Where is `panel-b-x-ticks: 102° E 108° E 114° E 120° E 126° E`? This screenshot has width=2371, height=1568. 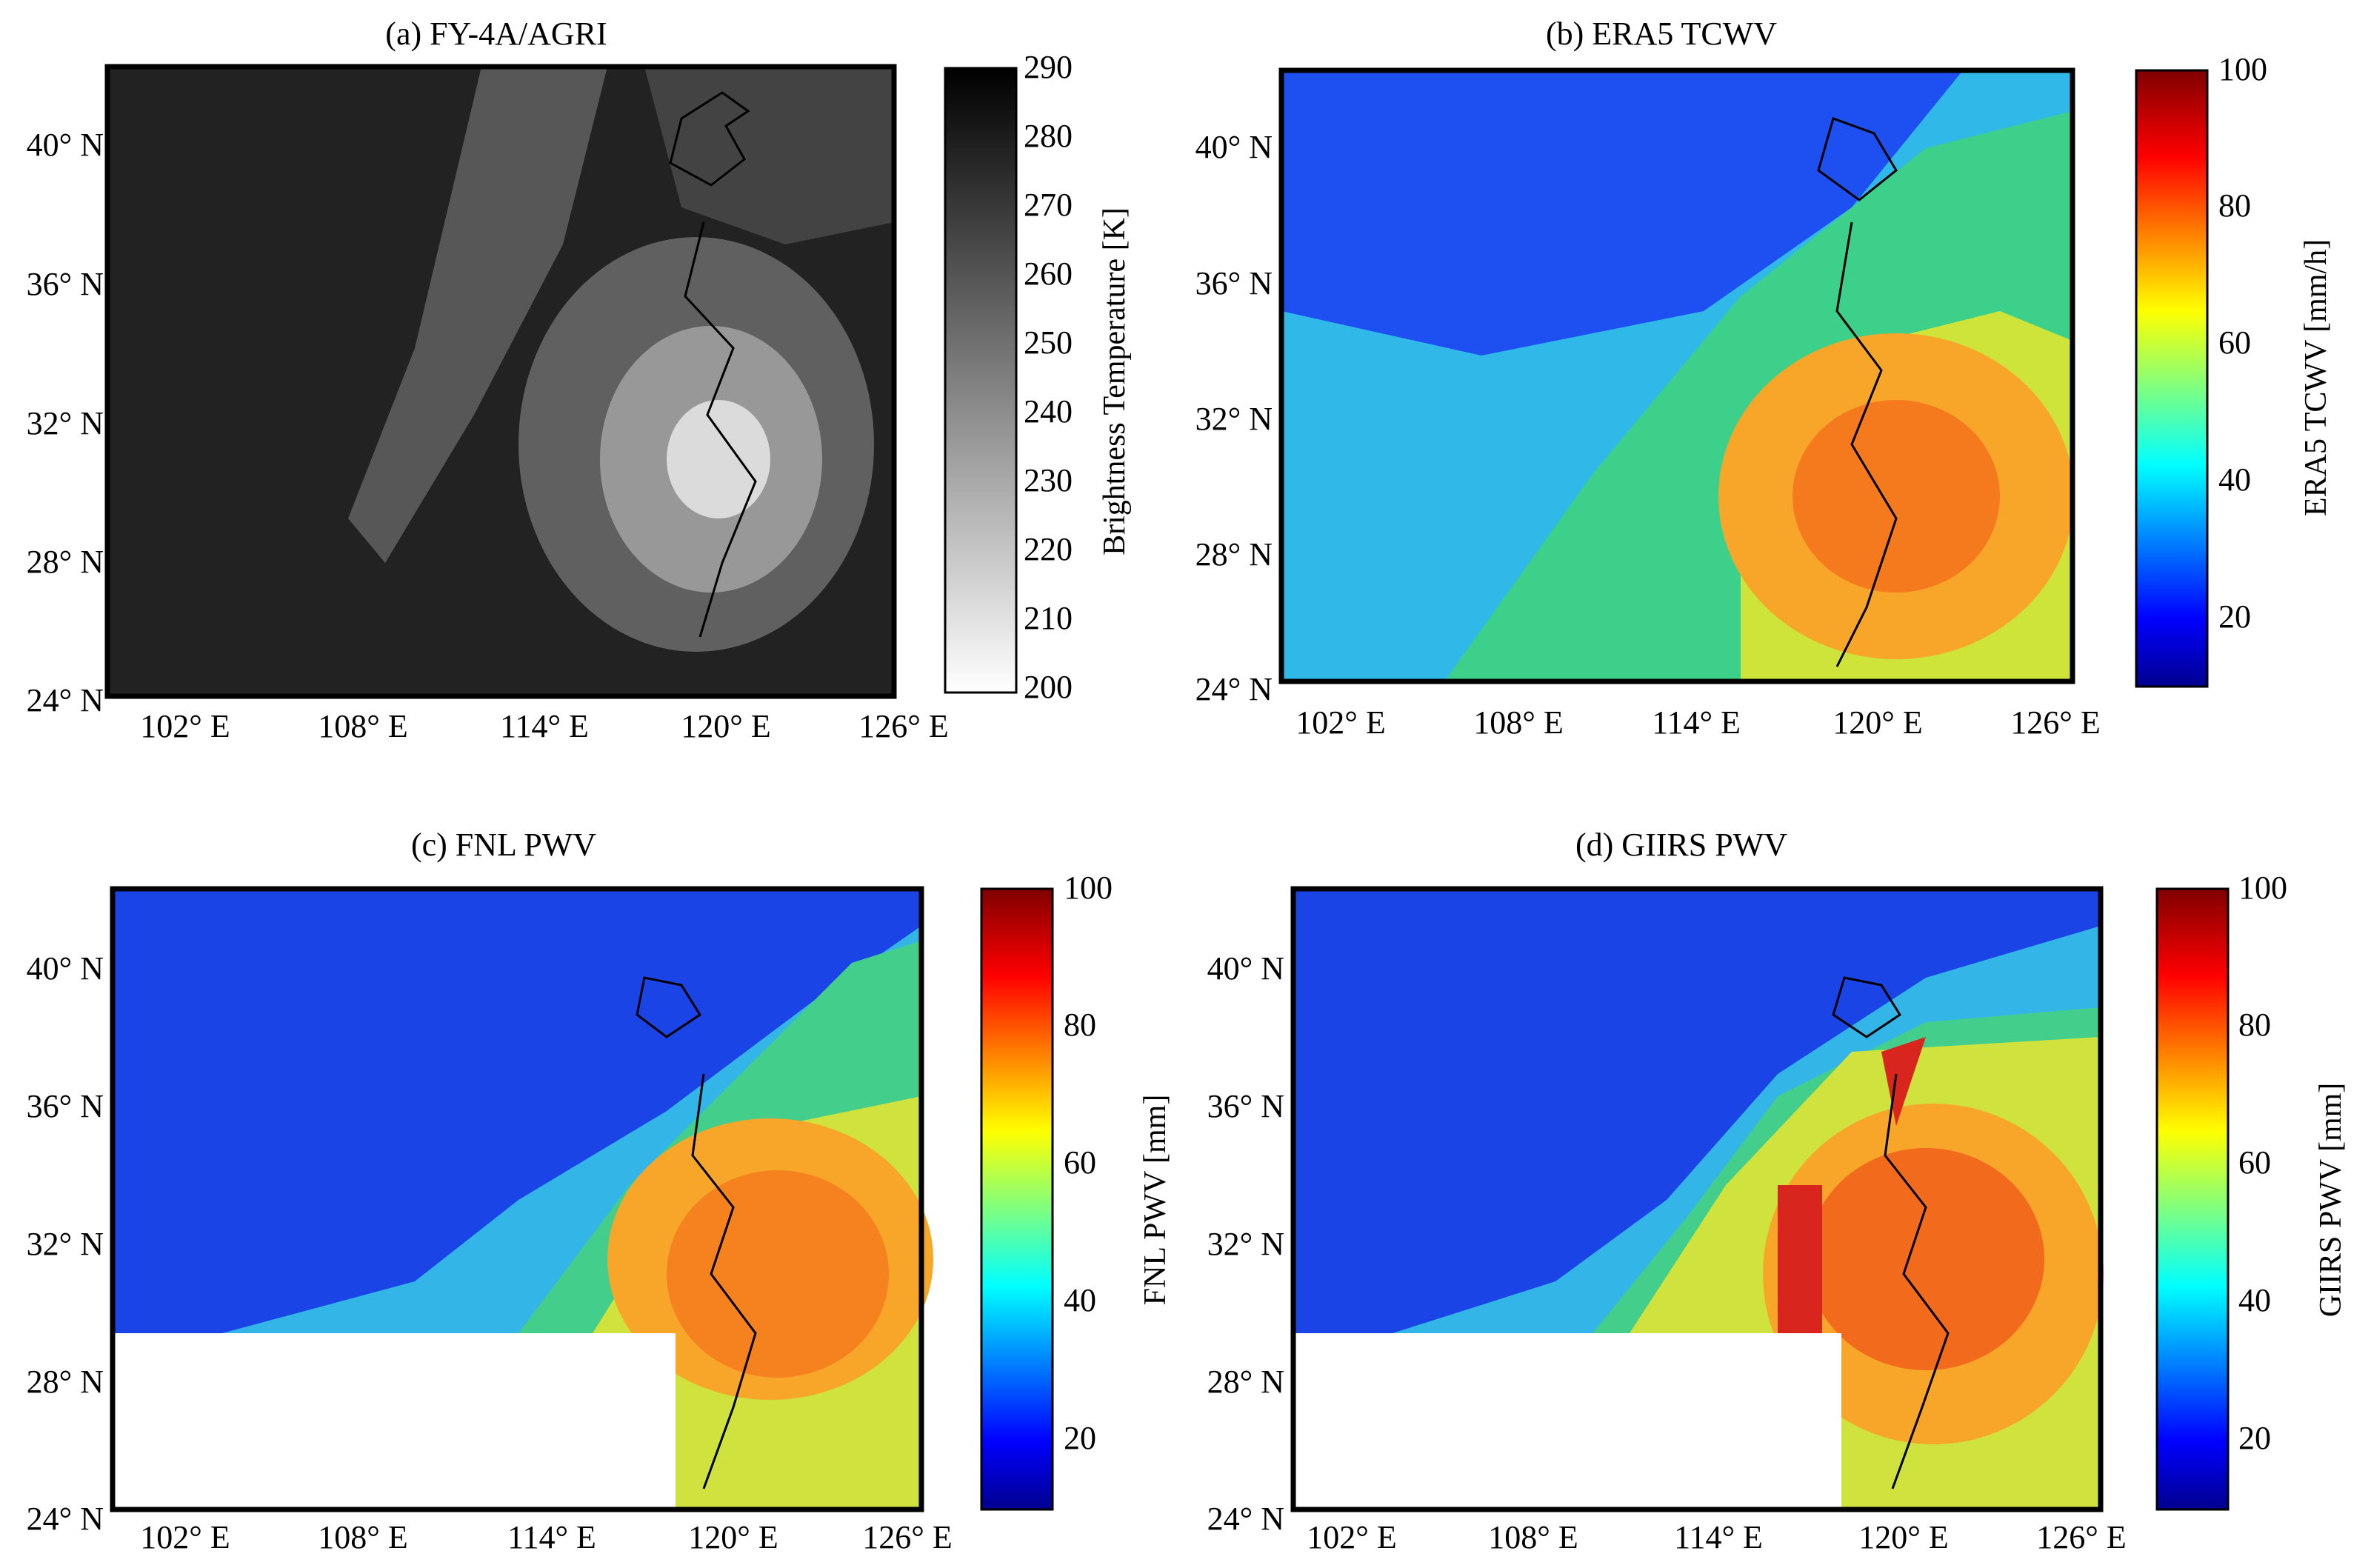
panel-b-x-ticks: 102° E 108° E 114° E 120° E 126° E is located at coordinates (1697, 722).